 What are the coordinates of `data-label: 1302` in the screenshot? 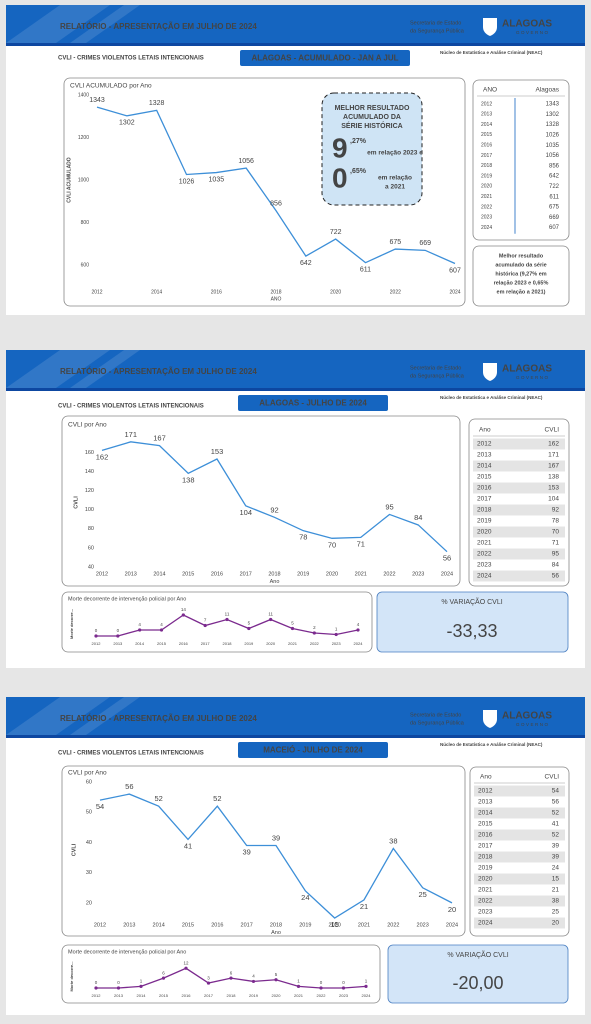 It's located at (127, 123).